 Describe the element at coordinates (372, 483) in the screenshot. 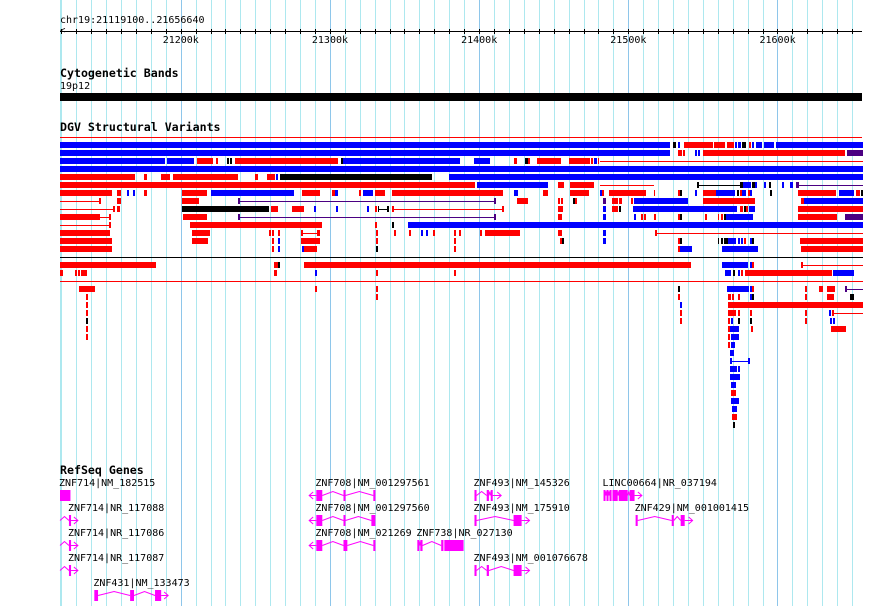

I see `gene-label: ZNF708|NM_001297561` at that location.